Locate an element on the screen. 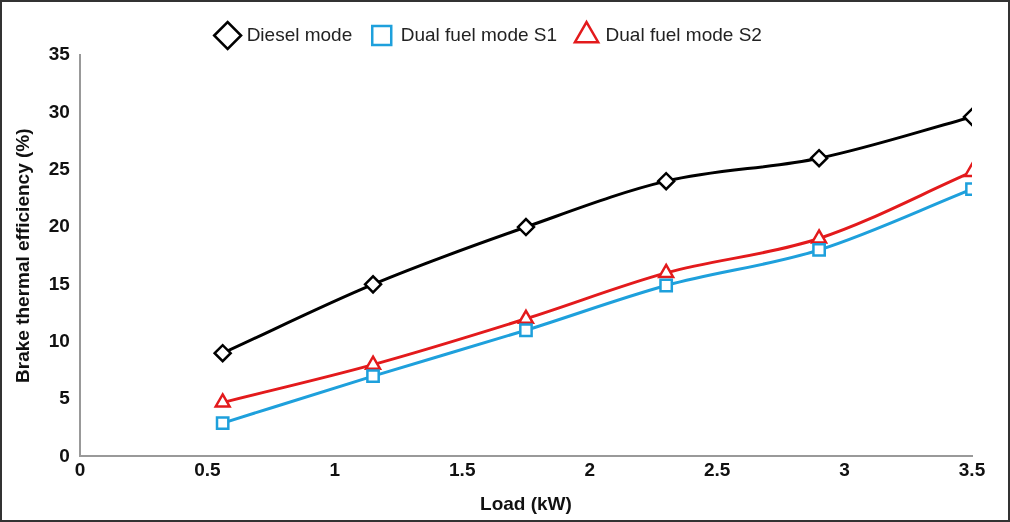 This screenshot has height=522, width=1010. x-tick-label: 1.5 is located at coordinates (462, 470).